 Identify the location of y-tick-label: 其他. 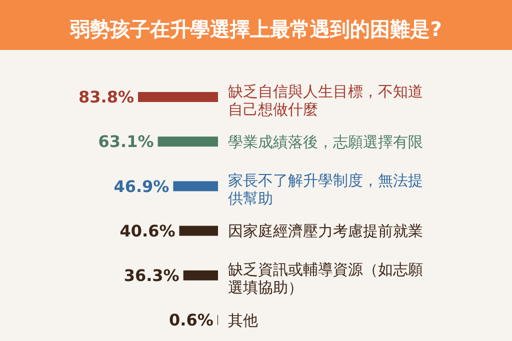
(243, 320).